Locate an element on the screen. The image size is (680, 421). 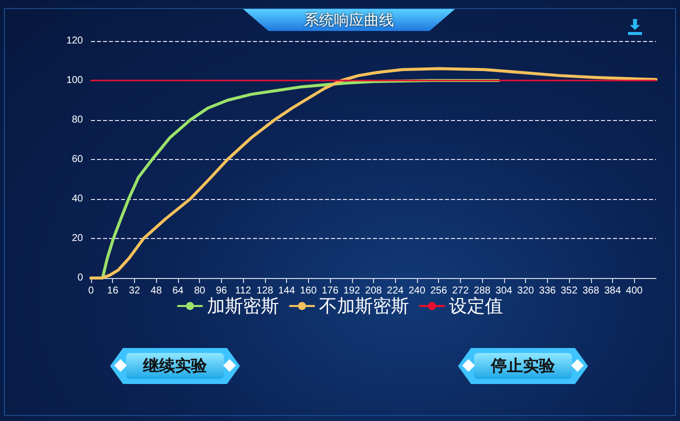
y-tick-label: 60 is located at coordinates (78, 159).